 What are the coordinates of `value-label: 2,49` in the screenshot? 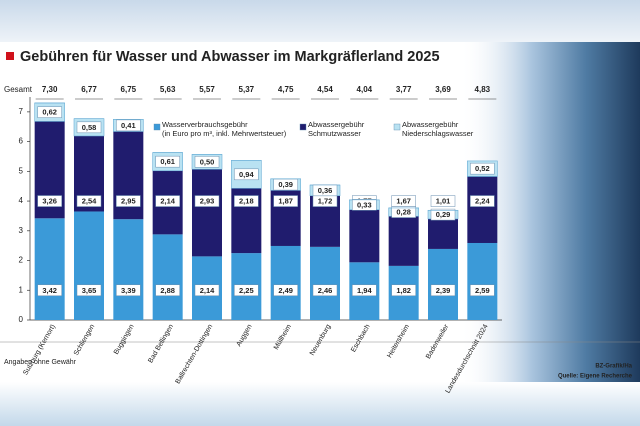 It's located at (285, 290).